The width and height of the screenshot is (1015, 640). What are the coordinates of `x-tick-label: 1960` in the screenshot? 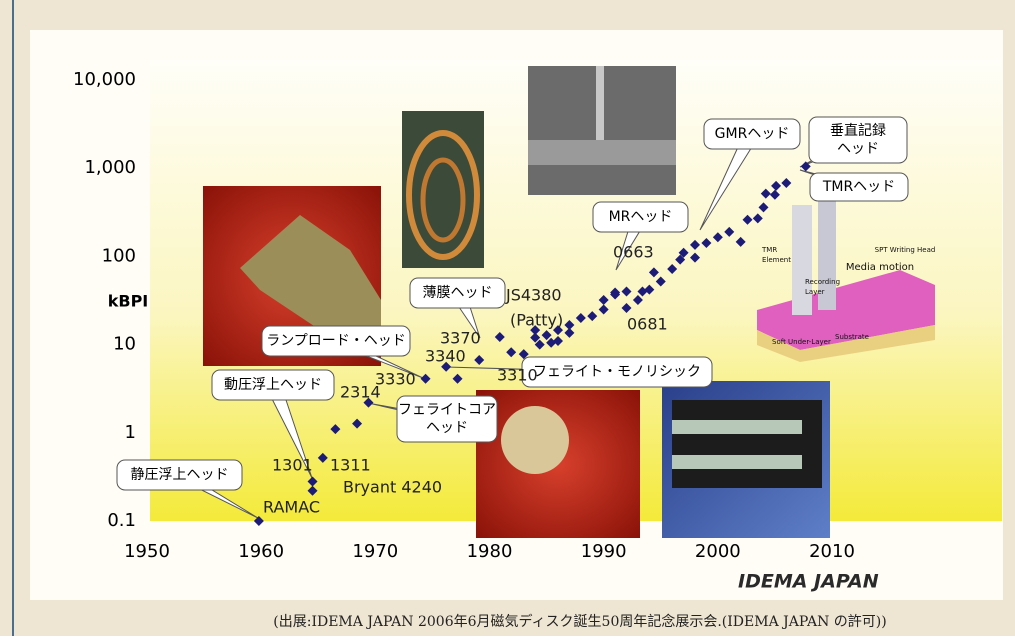 It's located at (261, 551).